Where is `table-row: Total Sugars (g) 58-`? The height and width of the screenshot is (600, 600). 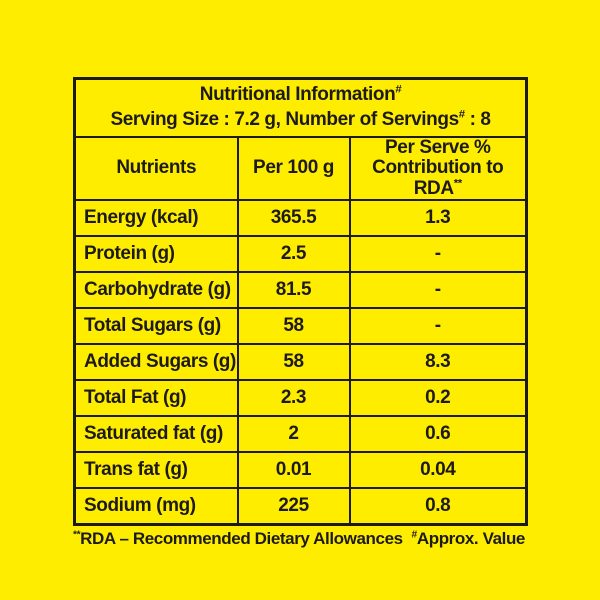
table-row: Total Sugars (g) 58- is located at coordinates (300, 326).